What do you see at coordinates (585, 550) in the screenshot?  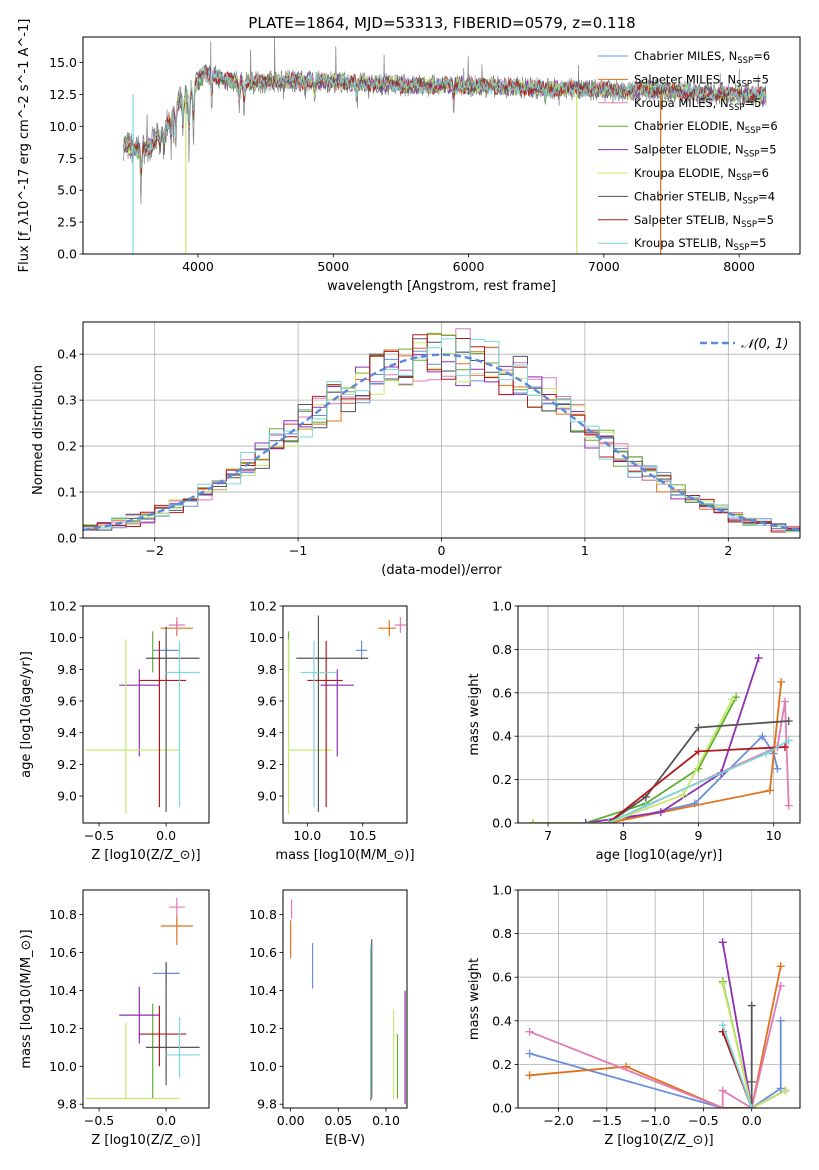 I see `residuals-xtick-label: 1` at bounding box center [585, 550].